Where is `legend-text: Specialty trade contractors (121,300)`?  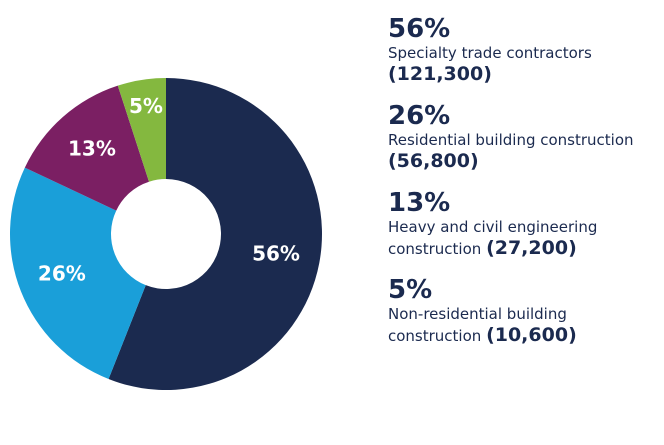 legend-text: Specialty trade contractors (121,300) is located at coordinates (524, 64).